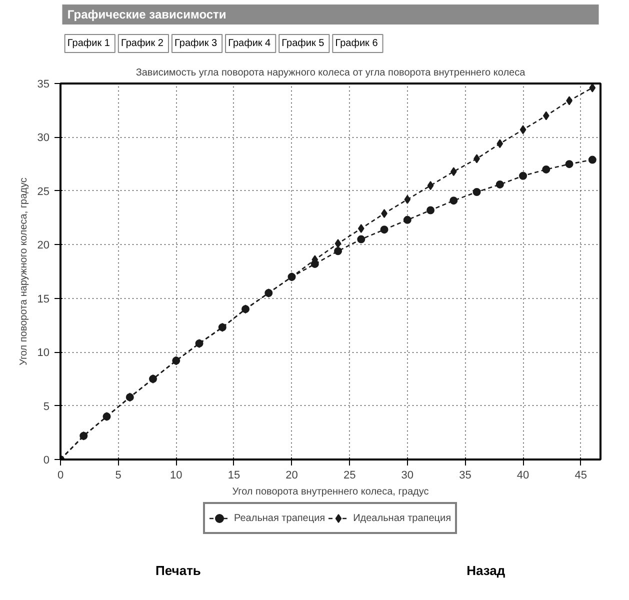 The width and height of the screenshot is (629, 600). Describe the element at coordinates (43, 84) in the screenshot. I see `y-tick-label: 35` at that location.